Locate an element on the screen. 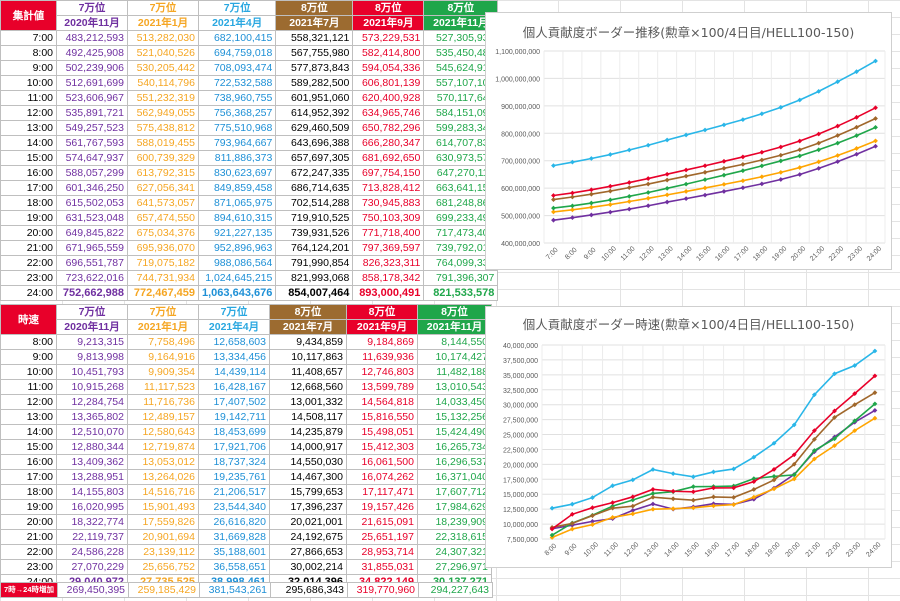 The width and height of the screenshot is (900, 601). value-cell: 830,623,697 is located at coordinates (237, 173).